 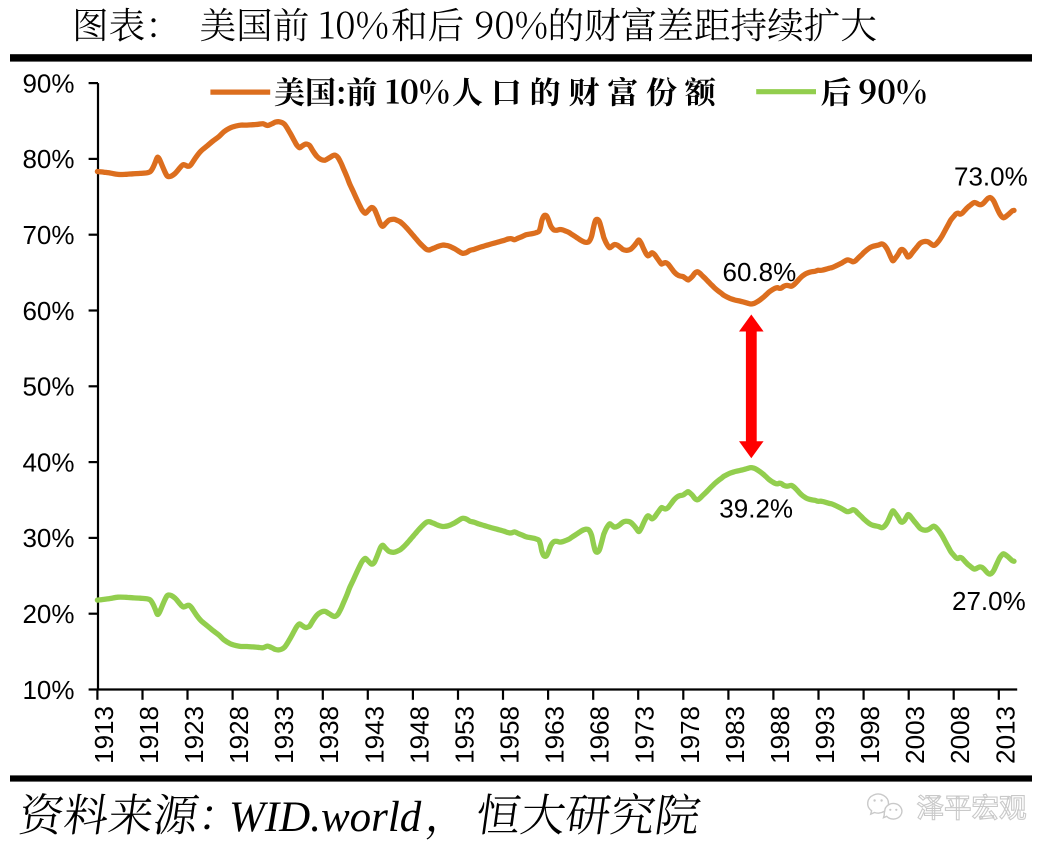 What do you see at coordinates (104, 735) in the screenshot?
I see `svg-text: 1913` at bounding box center [104, 735].